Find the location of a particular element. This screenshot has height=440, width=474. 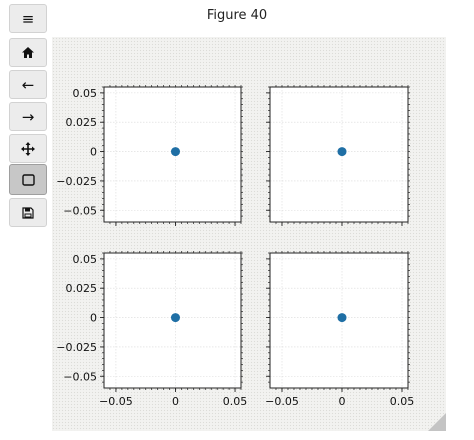

pan-move-icon is located at coordinates (28, 148).